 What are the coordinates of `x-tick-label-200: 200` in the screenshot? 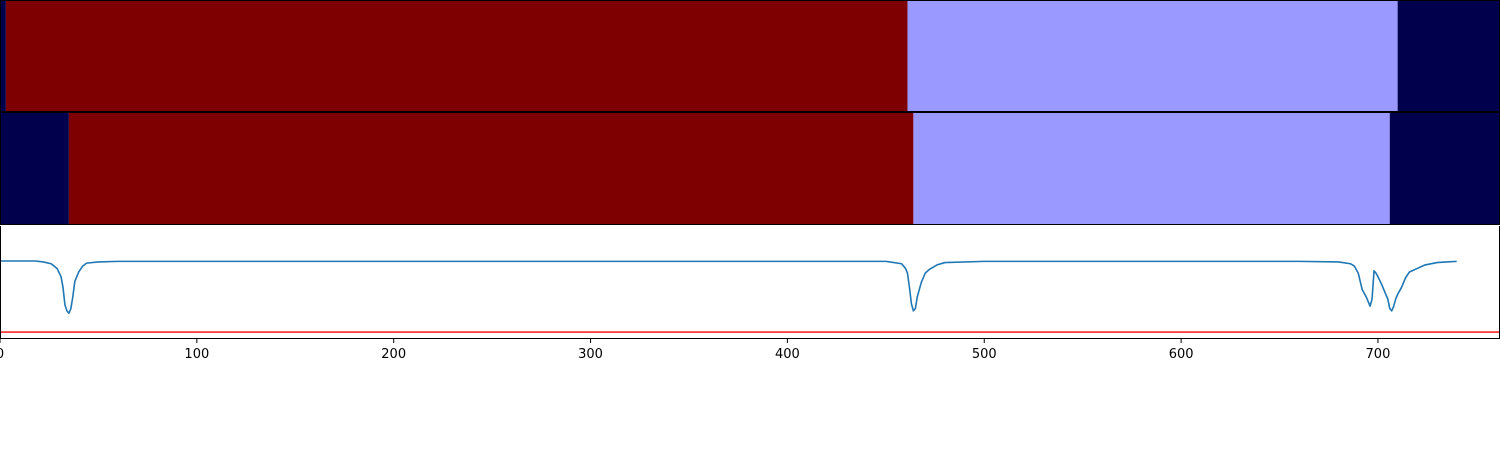 It's located at (393, 354).